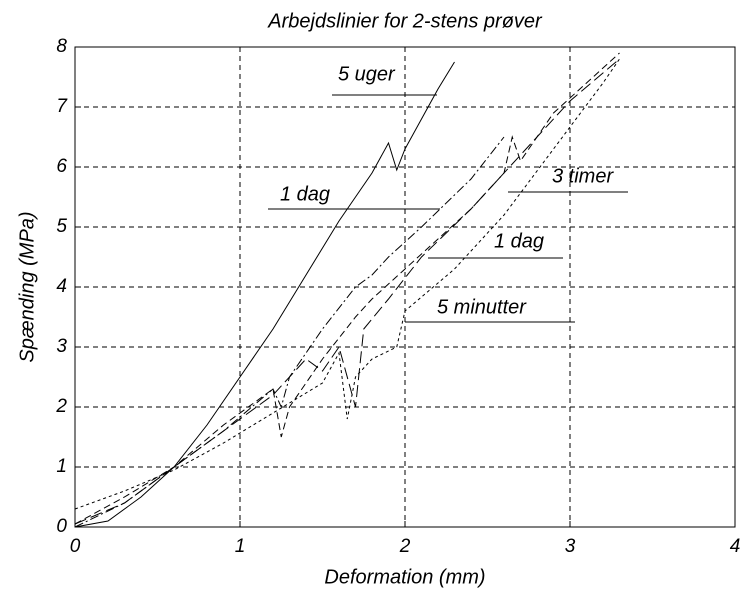  What do you see at coordinates (240, 546) in the screenshot?
I see `x-tick-label: 1` at bounding box center [240, 546].